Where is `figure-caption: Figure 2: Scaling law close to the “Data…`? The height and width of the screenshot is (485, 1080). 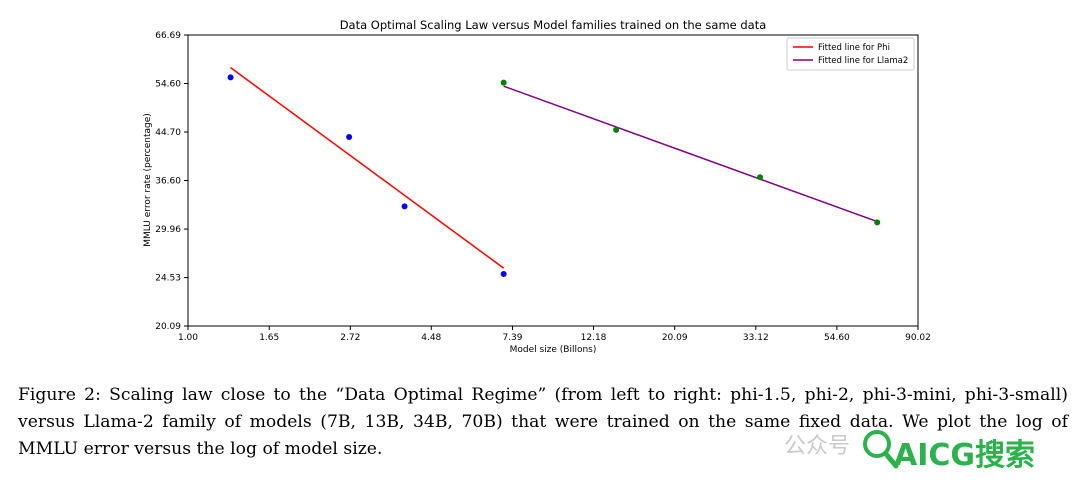 figure-caption: Figure 2: Scaling law close to the “Data… is located at coordinates (543, 422).